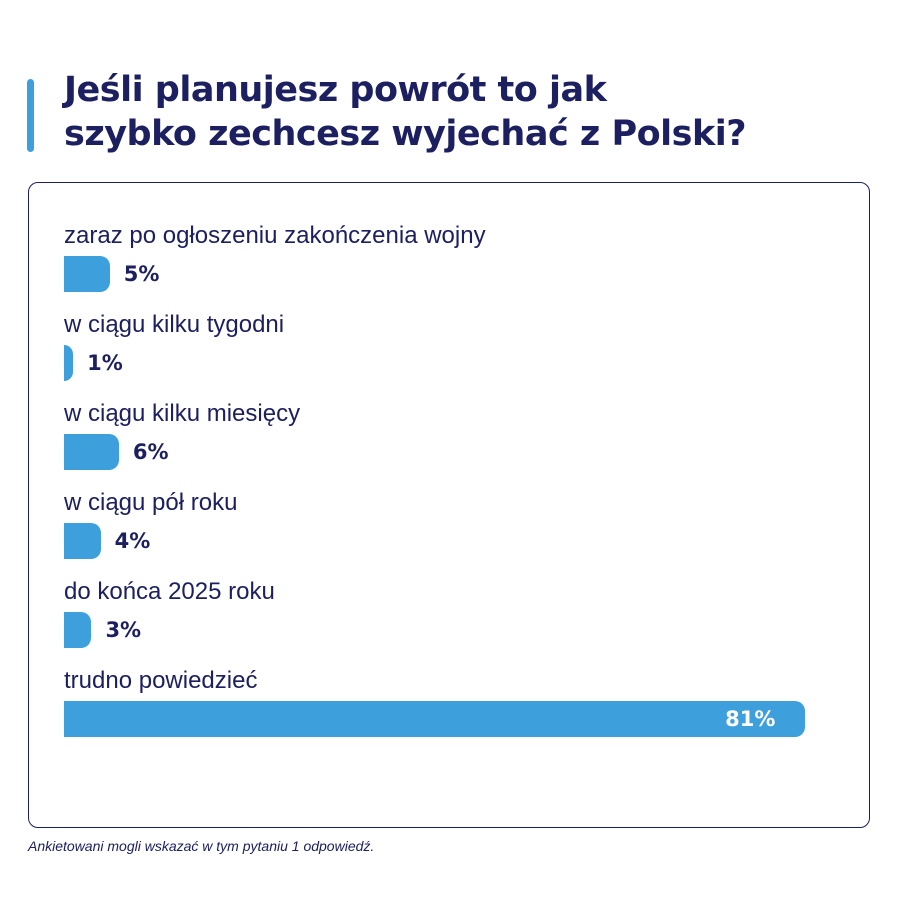  What do you see at coordinates (151, 502) in the screenshot?
I see `category-label: w ciągu pół roku` at bounding box center [151, 502].